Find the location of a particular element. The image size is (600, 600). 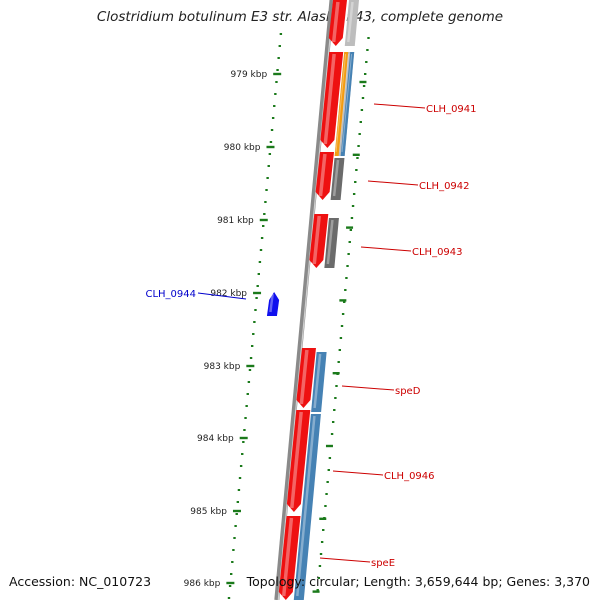

ruler-label: 983 kbp is located at coordinates (222, 367).